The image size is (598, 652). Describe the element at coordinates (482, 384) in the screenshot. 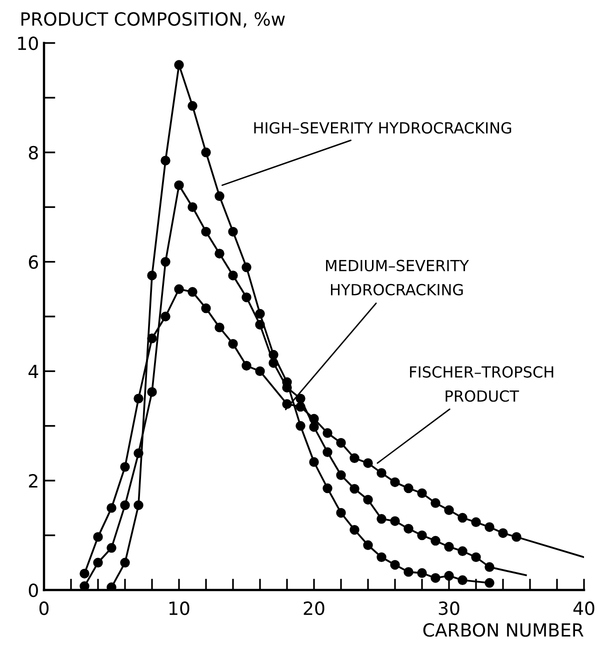

I see `annotation: FISCHER–TROPSCH PRODUCT` at that location.